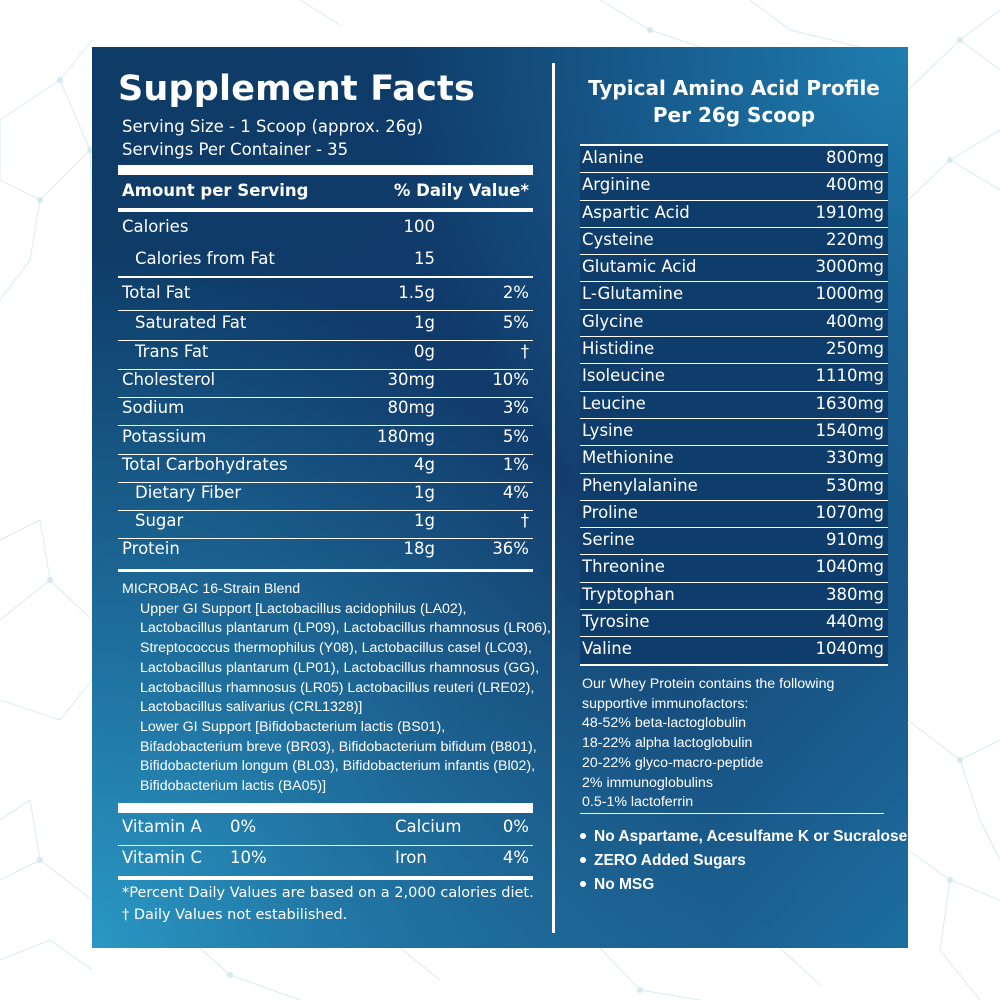 This screenshot has width=1000, height=1000. Describe the element at coordinates (734, 596) in the screenshot. I see `amino-row: Tryptophan 380mg` at that location.